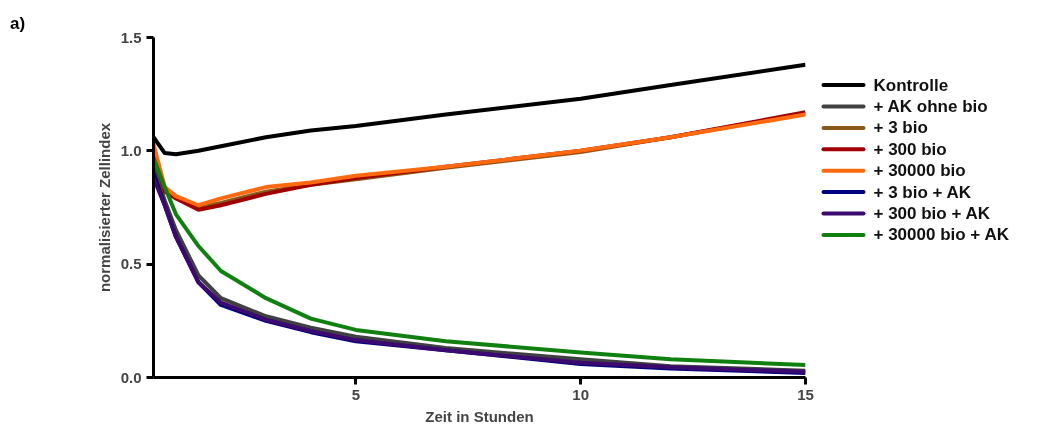 This screenshot has width=1064, height=439. Describe the element at coordinates (131, 264) in the screenshot. I see `y-tick-label: 0.5` at that location.